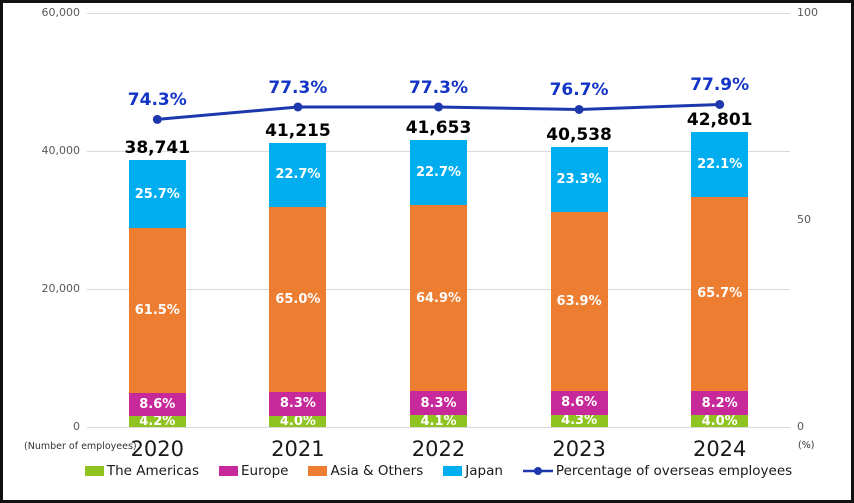 This screenshot has width=854, height=503. I want to click on bar-segment-the-americas-2024: 4.0%, so click(720, 421).